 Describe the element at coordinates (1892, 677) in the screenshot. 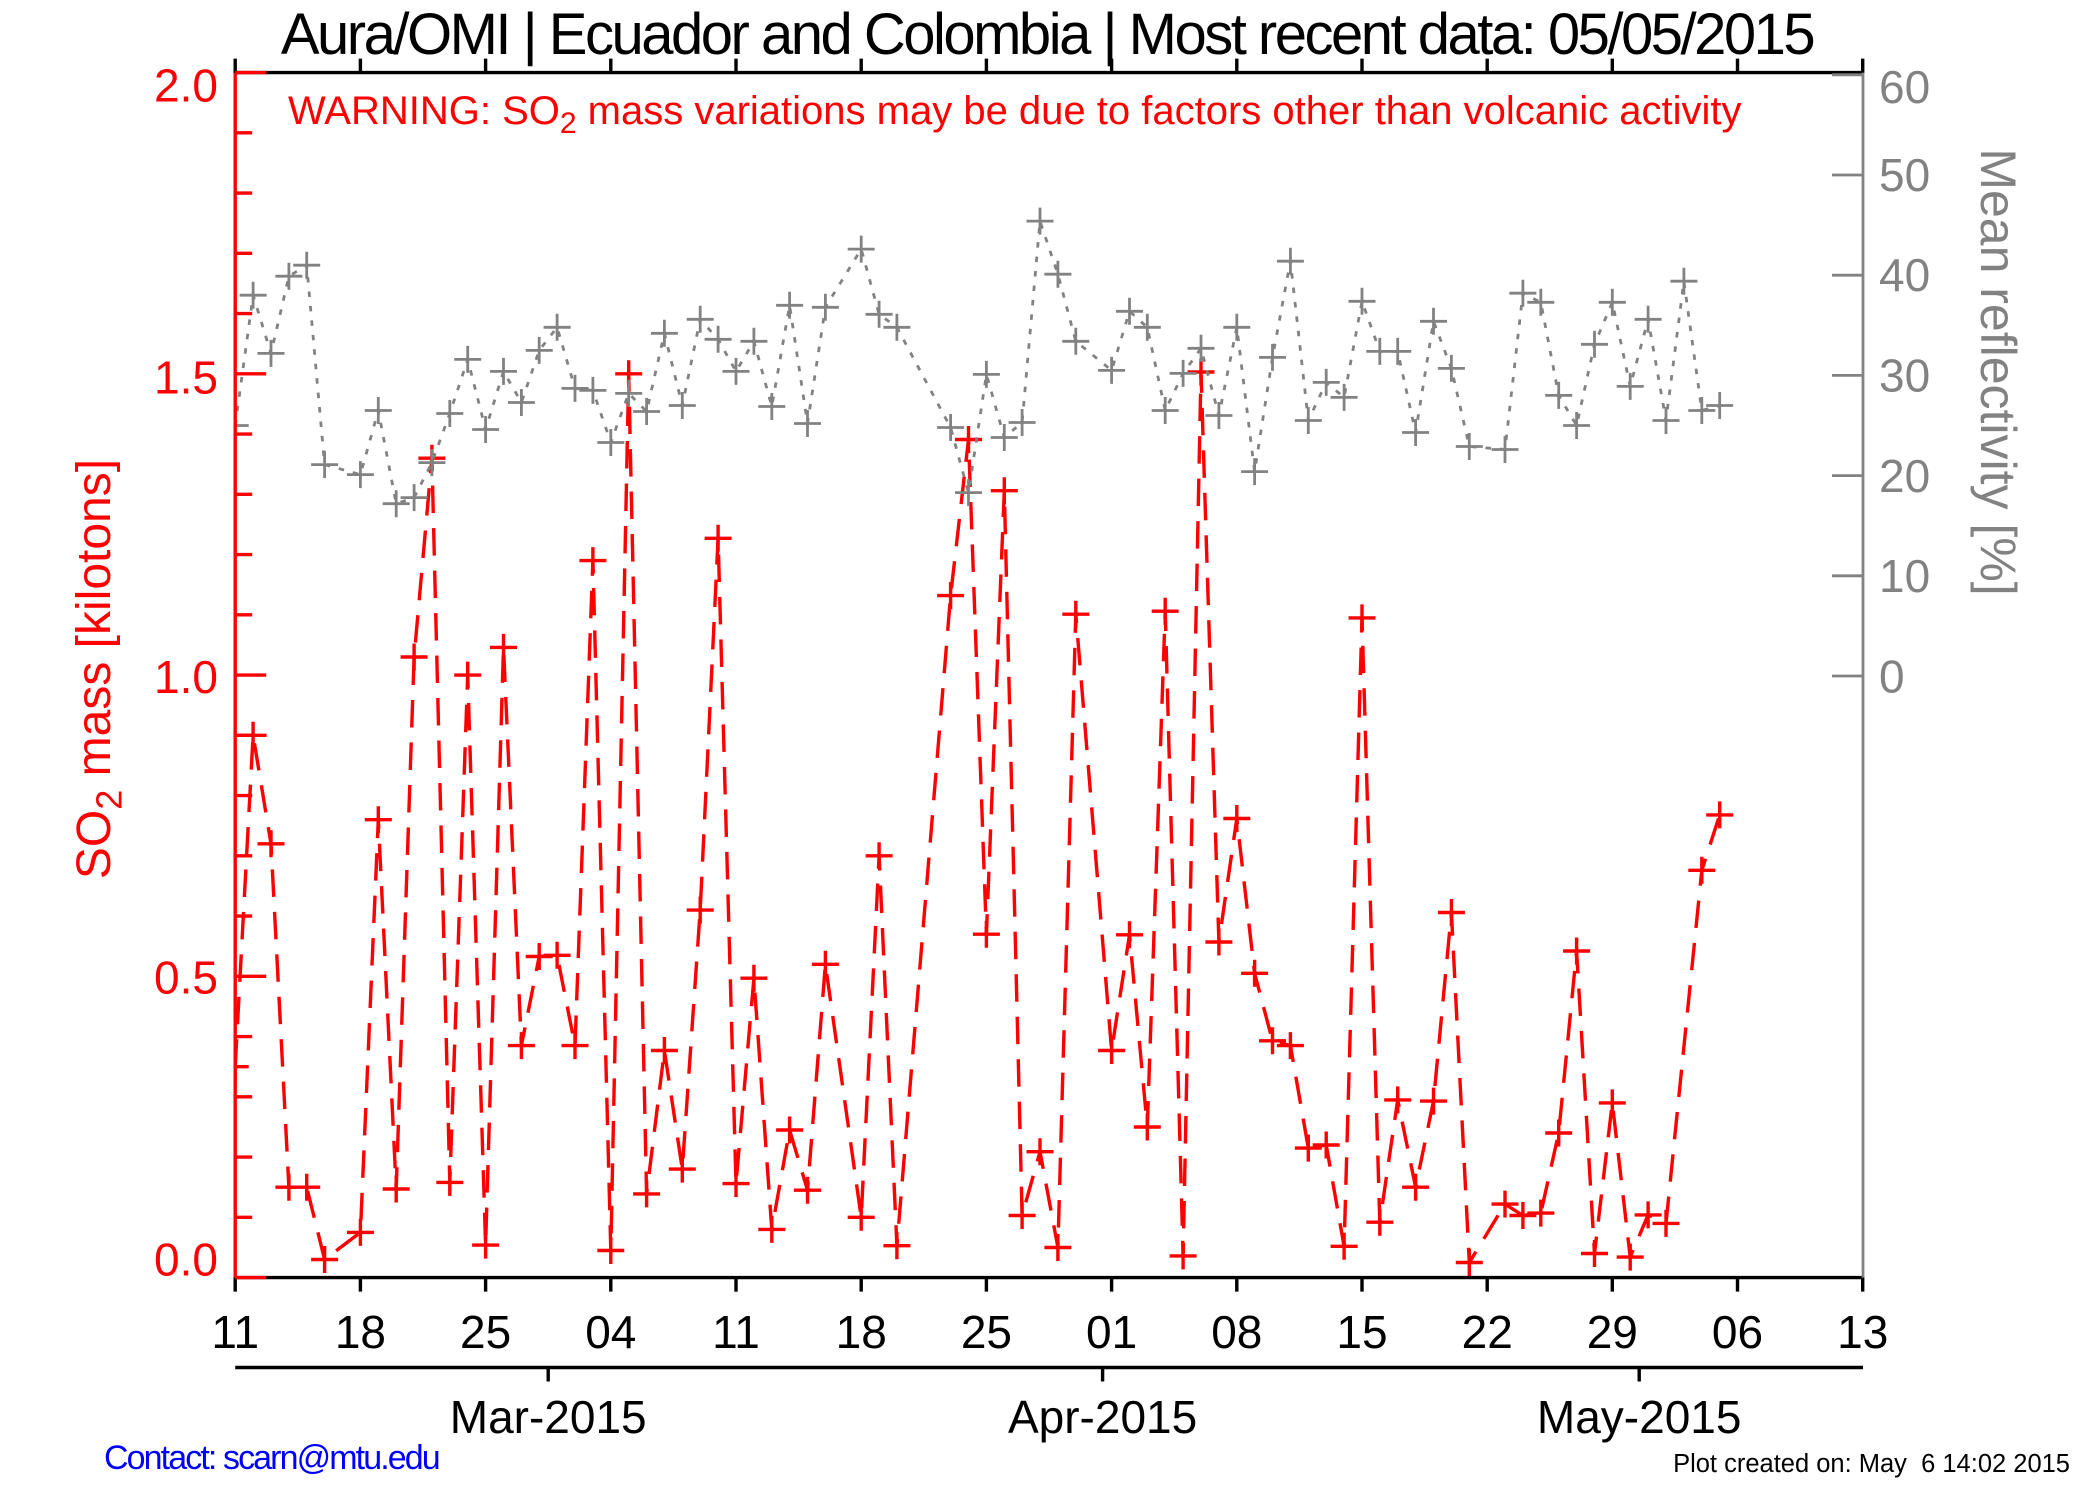

I see `svg-text: 0` at that location.